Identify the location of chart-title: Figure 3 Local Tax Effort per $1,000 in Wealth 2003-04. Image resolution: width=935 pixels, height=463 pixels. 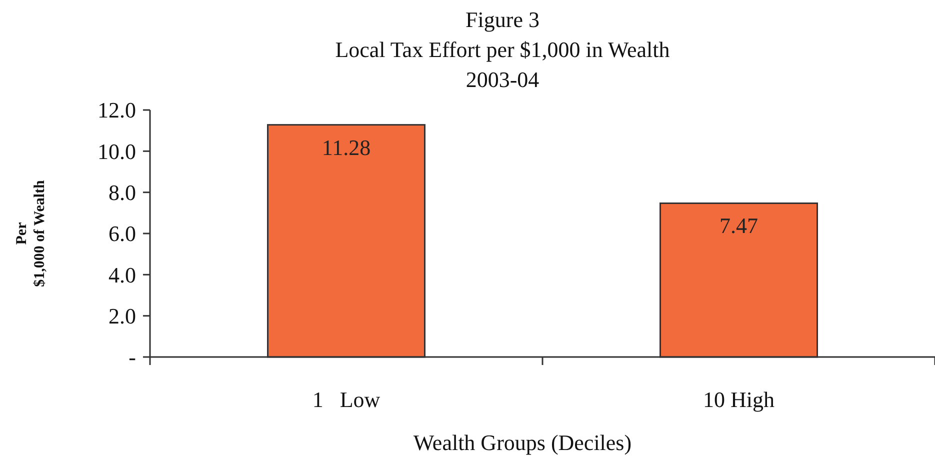
(502, 49).